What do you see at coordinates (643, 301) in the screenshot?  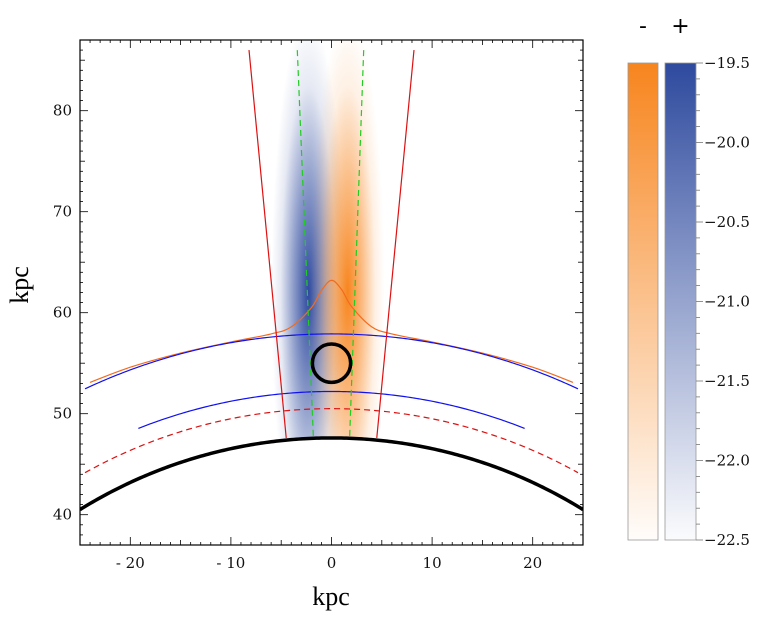 I see `colorbar-minus` at bounding box center [643, 301].